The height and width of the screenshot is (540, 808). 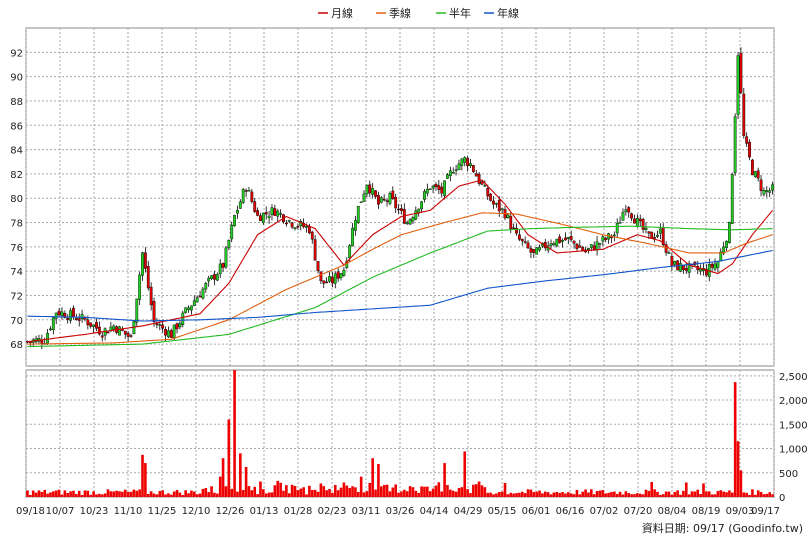 What do you see at coordinates (332, 511) in the screenshot?
I see `x-tick-label: 02/23` at bounding box center [332, 511].